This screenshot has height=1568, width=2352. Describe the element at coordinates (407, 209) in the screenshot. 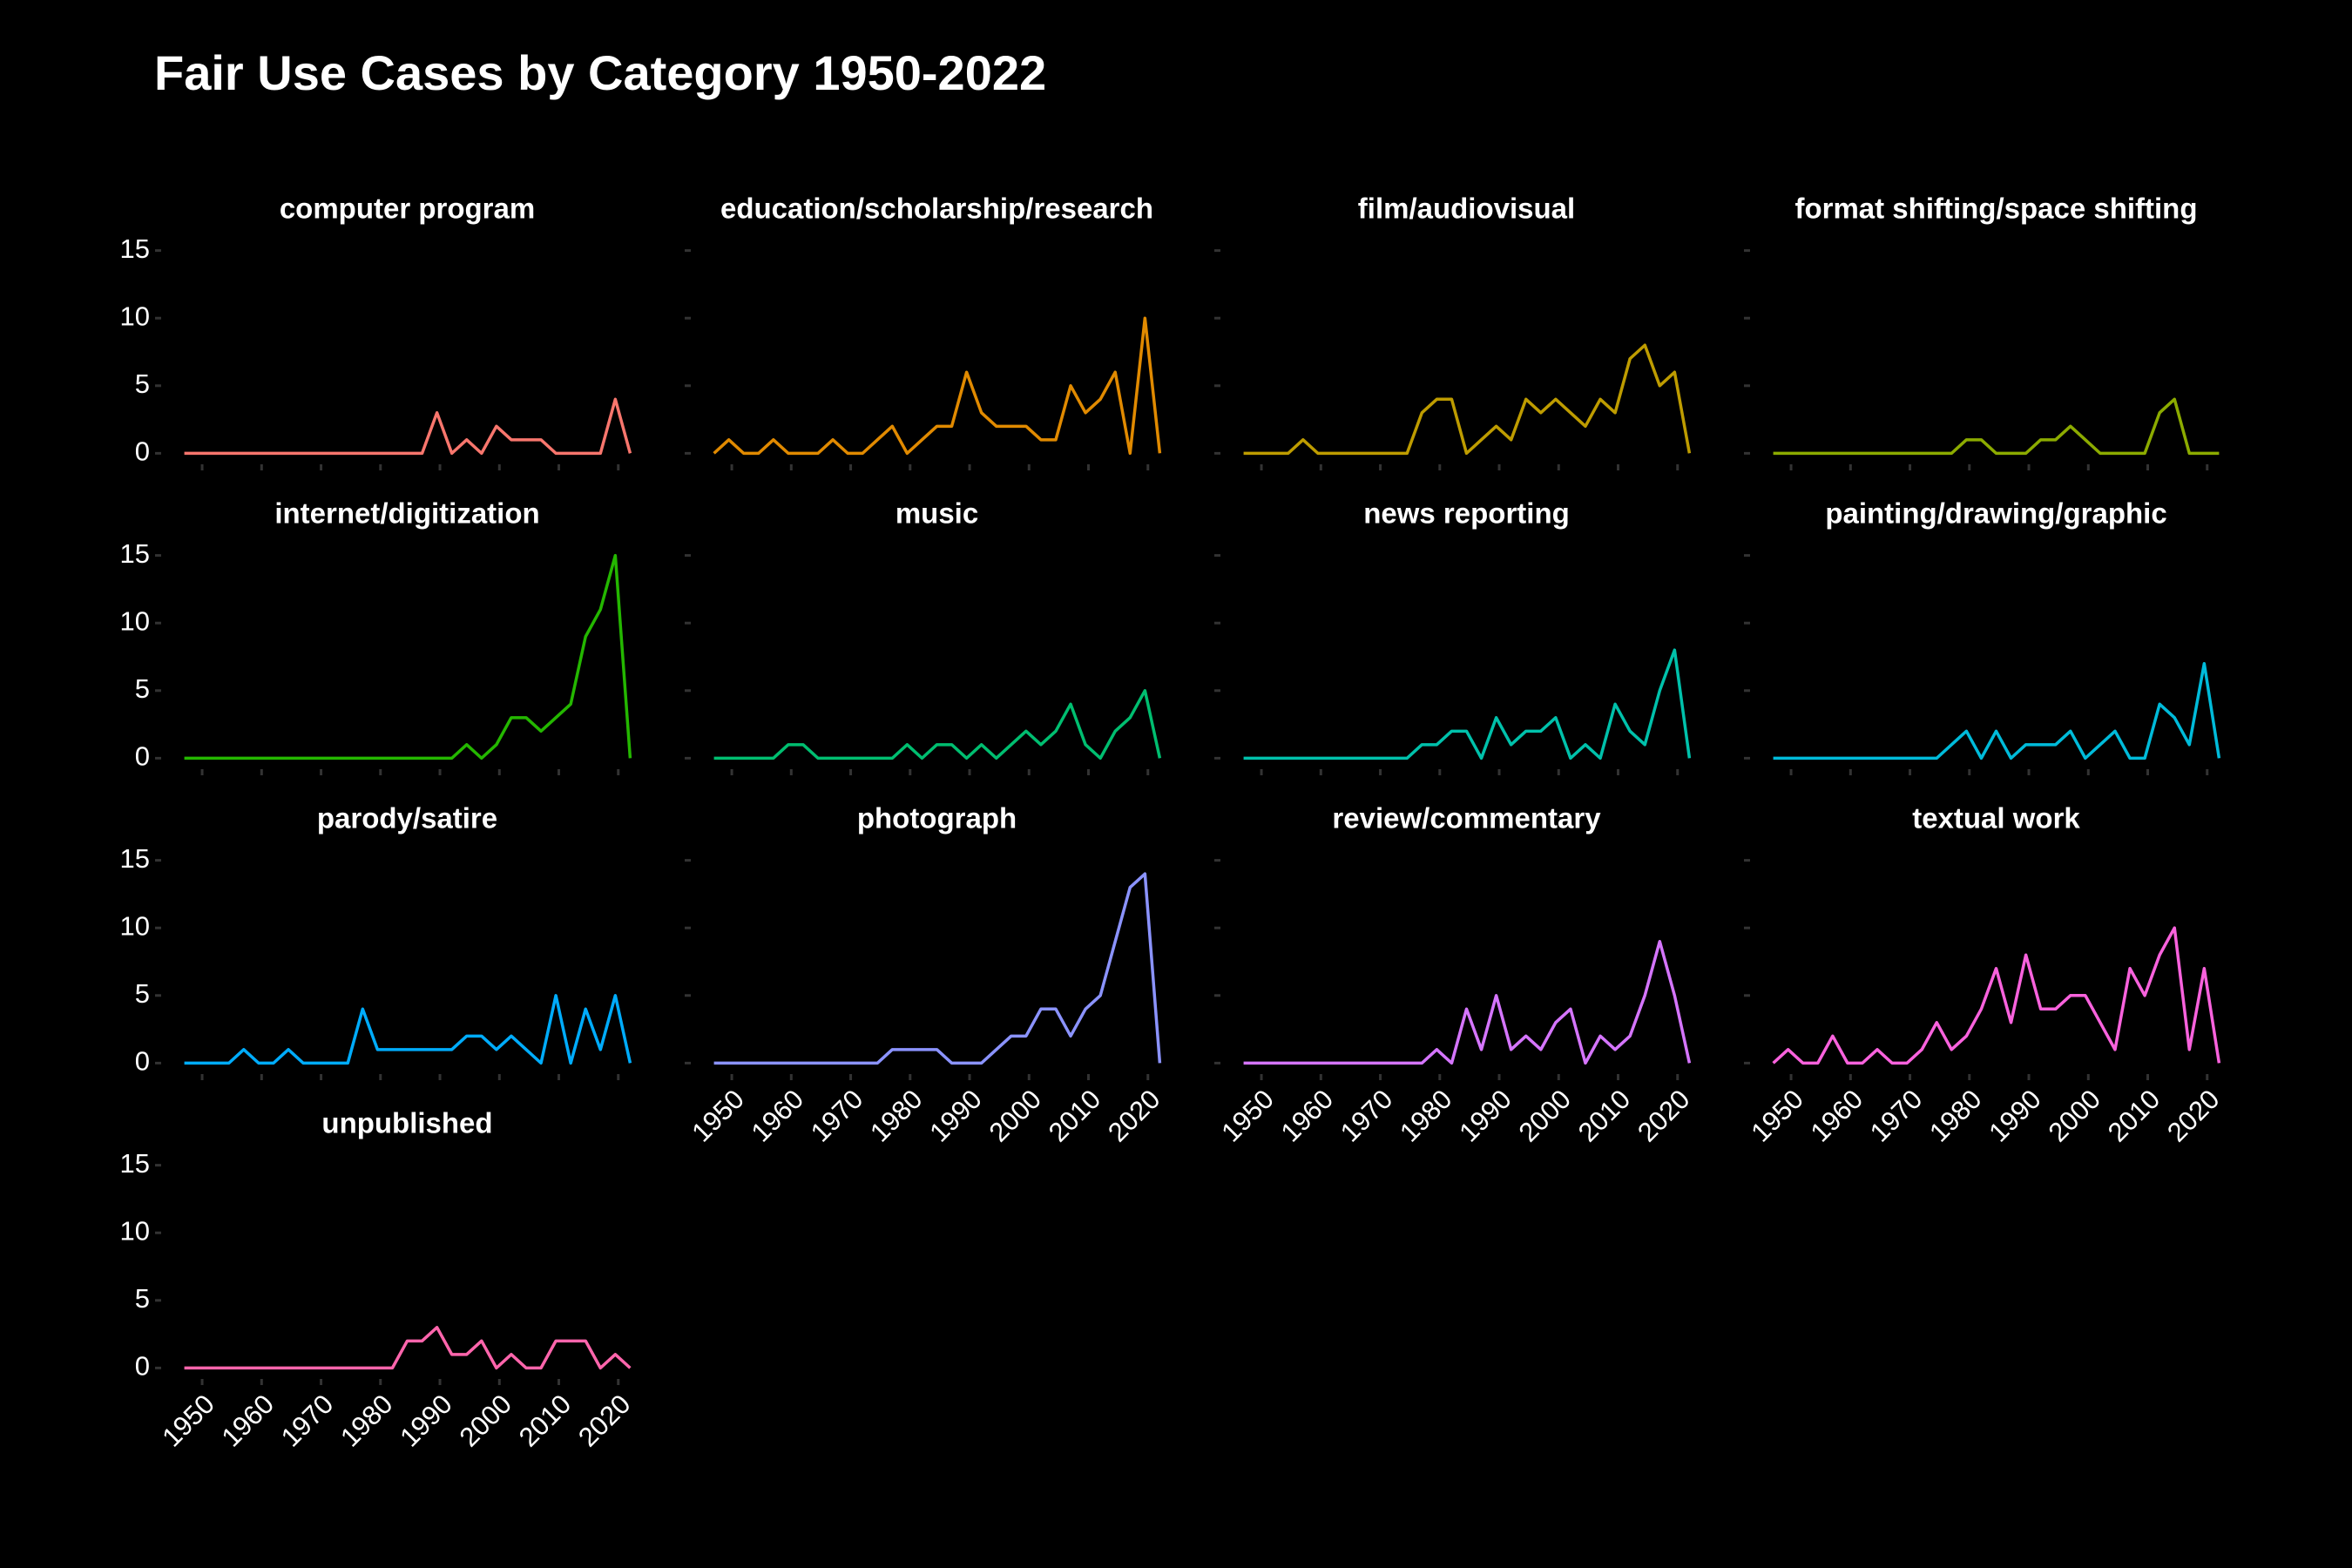

I see `facet-title: computer program` at that location.